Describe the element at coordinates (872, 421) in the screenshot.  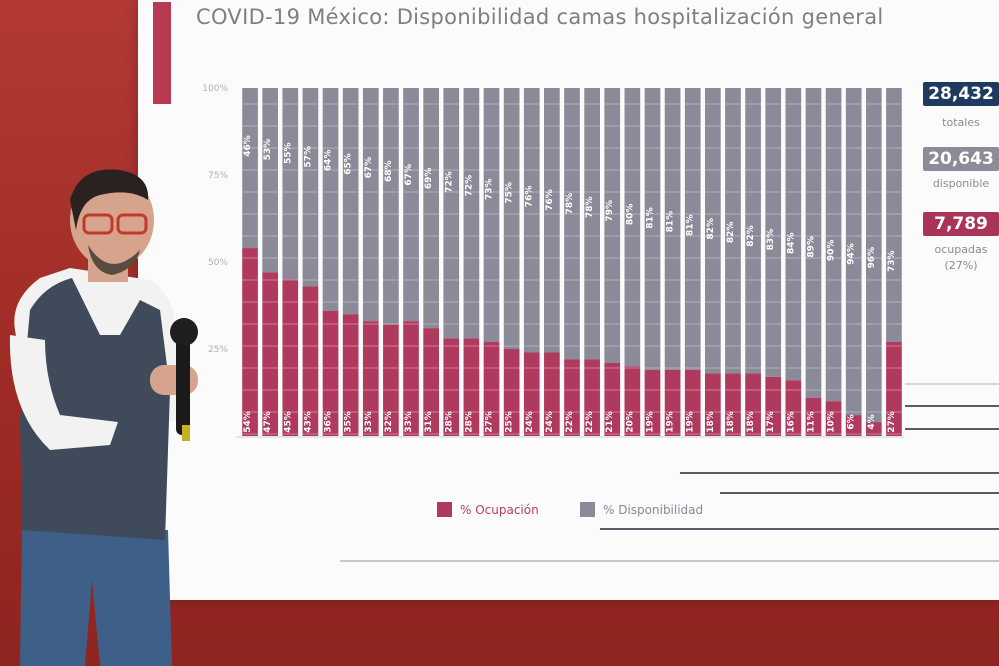
I see `data-label-ocupacion: 4%` at that location.